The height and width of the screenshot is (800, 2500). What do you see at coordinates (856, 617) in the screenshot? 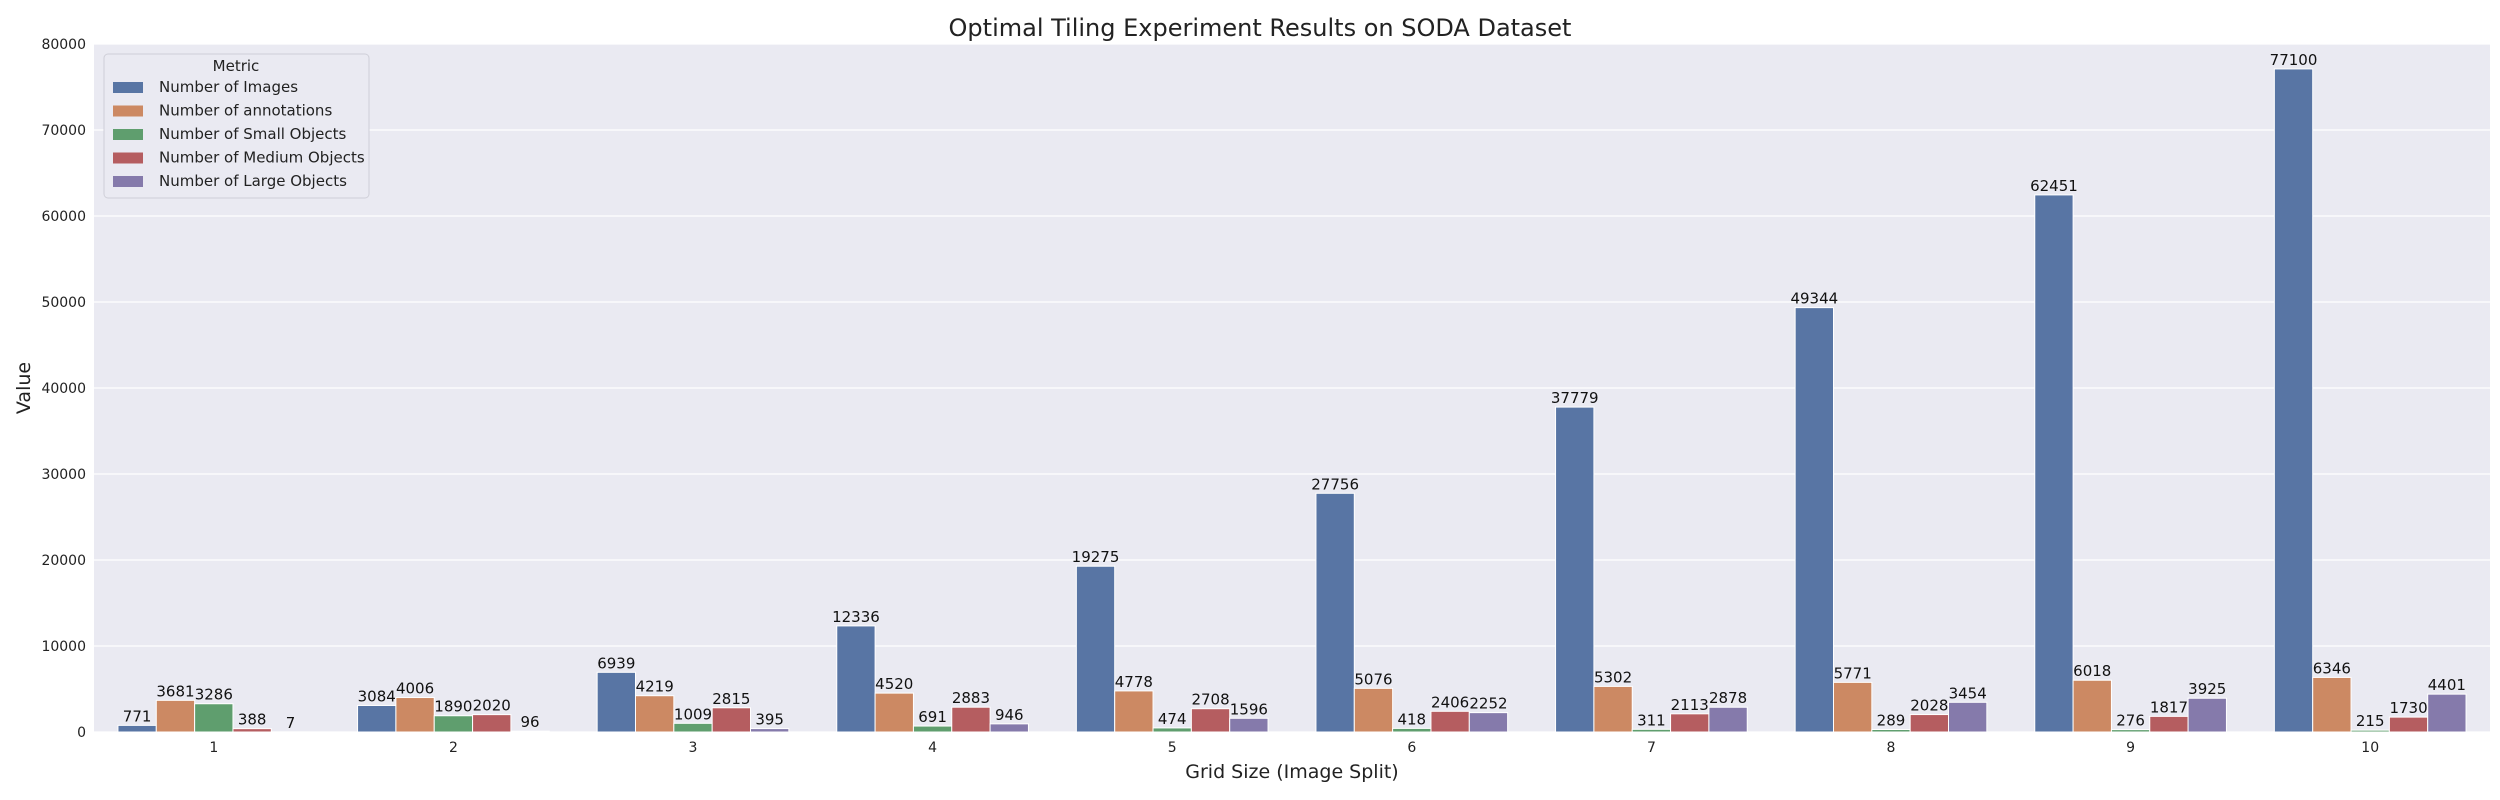
I see `data-label: 12336` at bounding box center [856, 617].